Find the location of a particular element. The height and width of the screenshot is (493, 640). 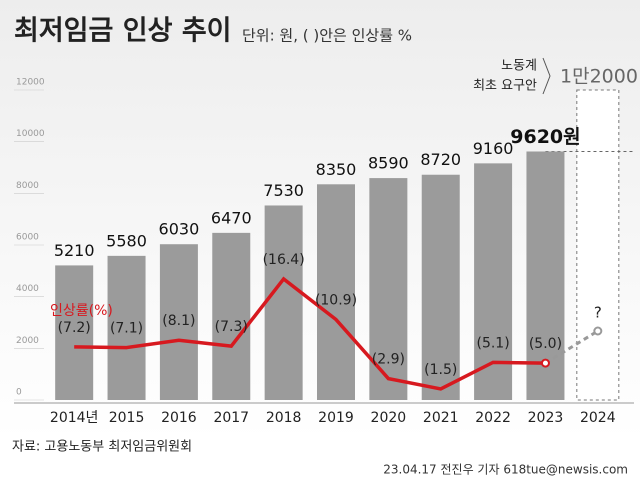

x-tick-label: 2022 is located at coordinates (493, 418).